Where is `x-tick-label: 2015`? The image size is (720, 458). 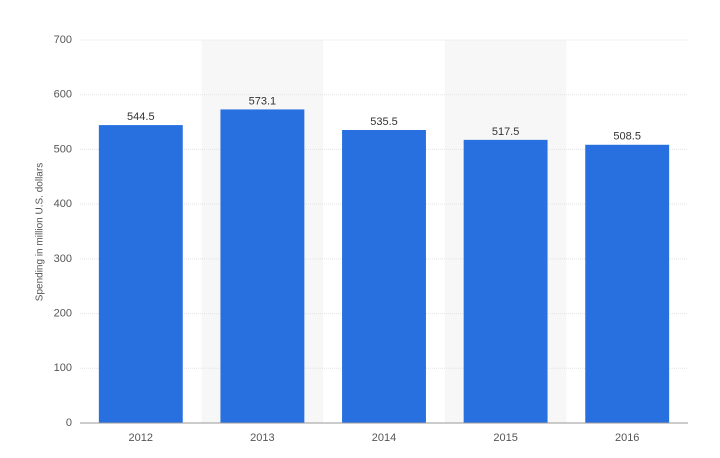 x-tick-label: 2015 is located at coordinates (505, 438).